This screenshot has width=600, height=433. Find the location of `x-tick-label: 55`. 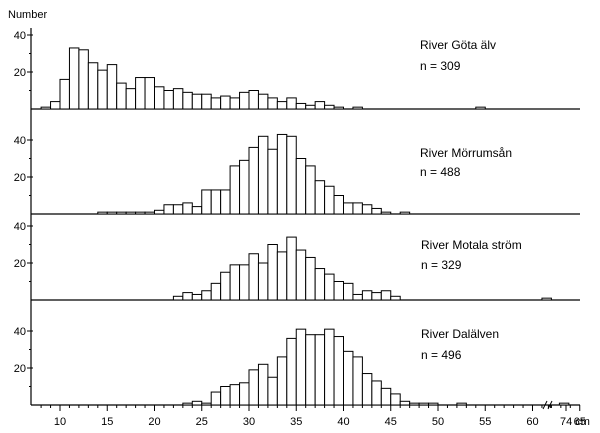

x-tick-label: 55 is located at coordinates (485, 422).